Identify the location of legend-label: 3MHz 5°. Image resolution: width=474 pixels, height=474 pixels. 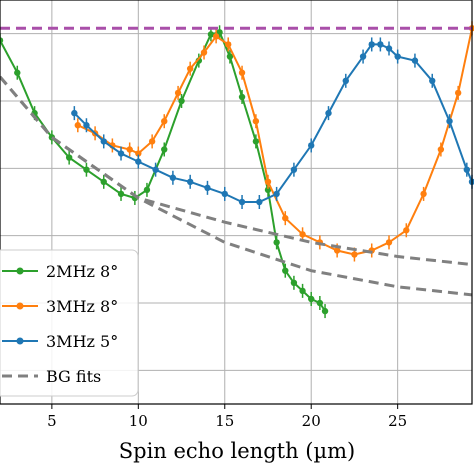
(82, 341).